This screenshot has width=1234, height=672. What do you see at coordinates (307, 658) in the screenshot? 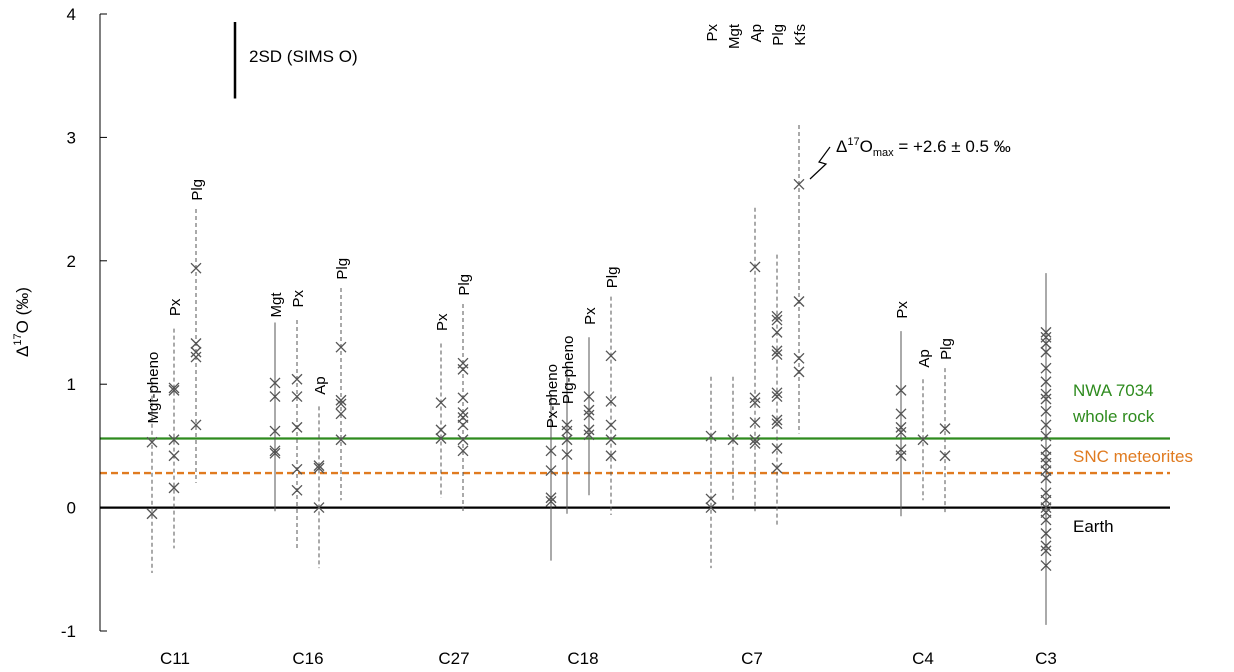
I see `x-tick-label: C16` at bounding box center [307, 658].